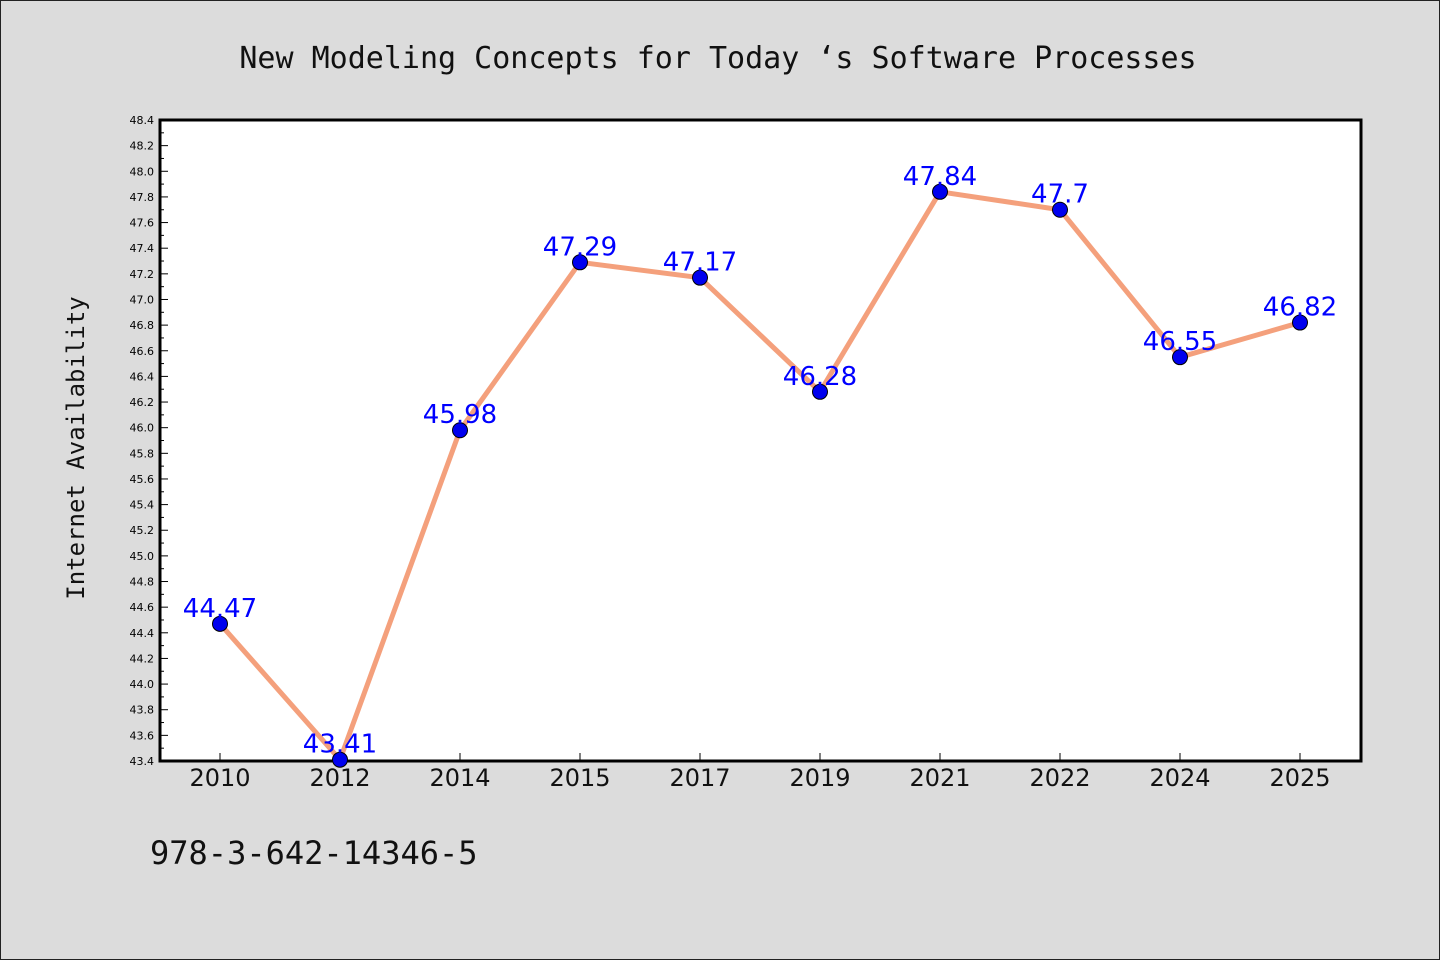 Image resolution: width=1440 pixels, height=960 pixels. I want to click on data-label: 47.7, so click(1060, 195).